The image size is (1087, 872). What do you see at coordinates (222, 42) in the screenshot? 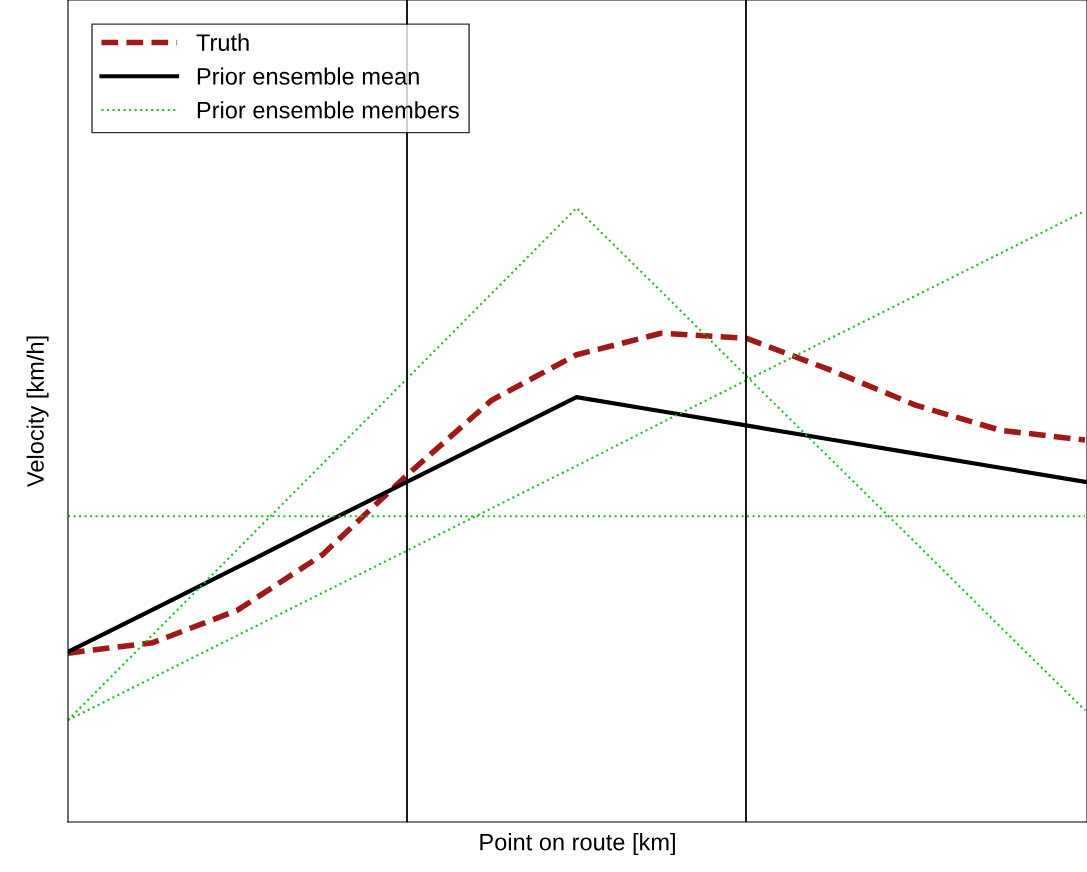
I see `legend-label: Truth` at bounding box center [222, 42].